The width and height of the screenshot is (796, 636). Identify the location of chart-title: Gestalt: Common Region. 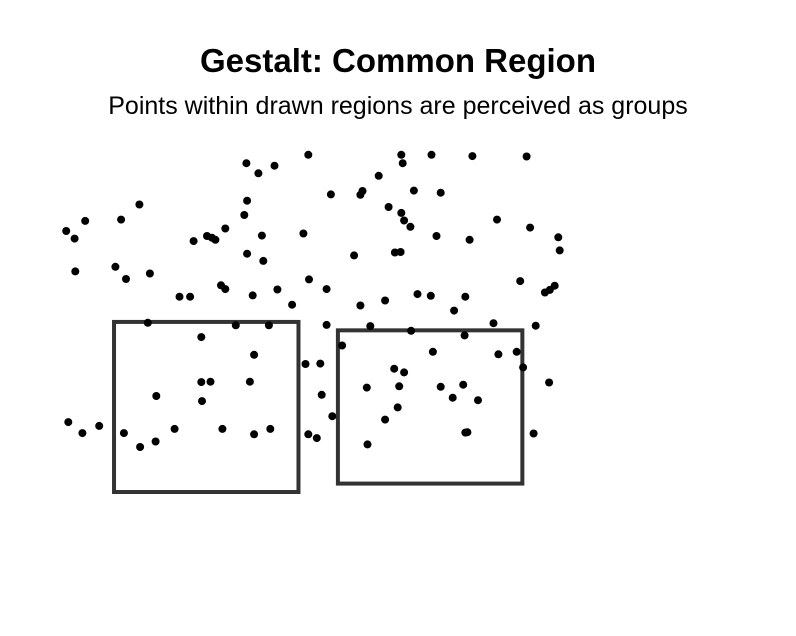
(398, 60).